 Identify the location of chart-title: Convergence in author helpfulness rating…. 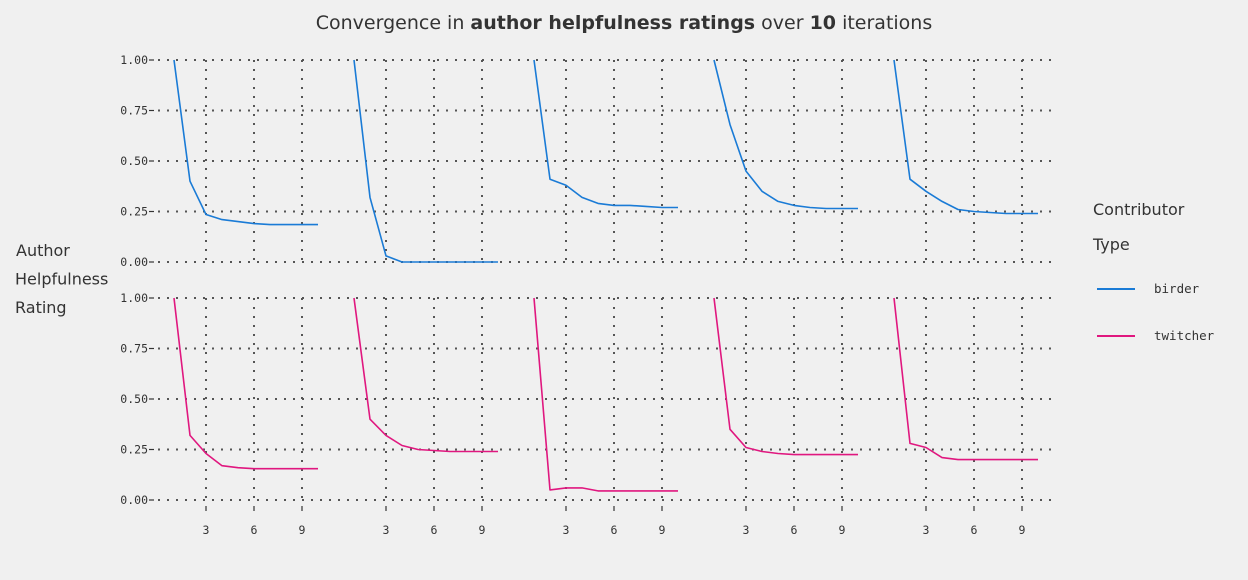
(624, 23).